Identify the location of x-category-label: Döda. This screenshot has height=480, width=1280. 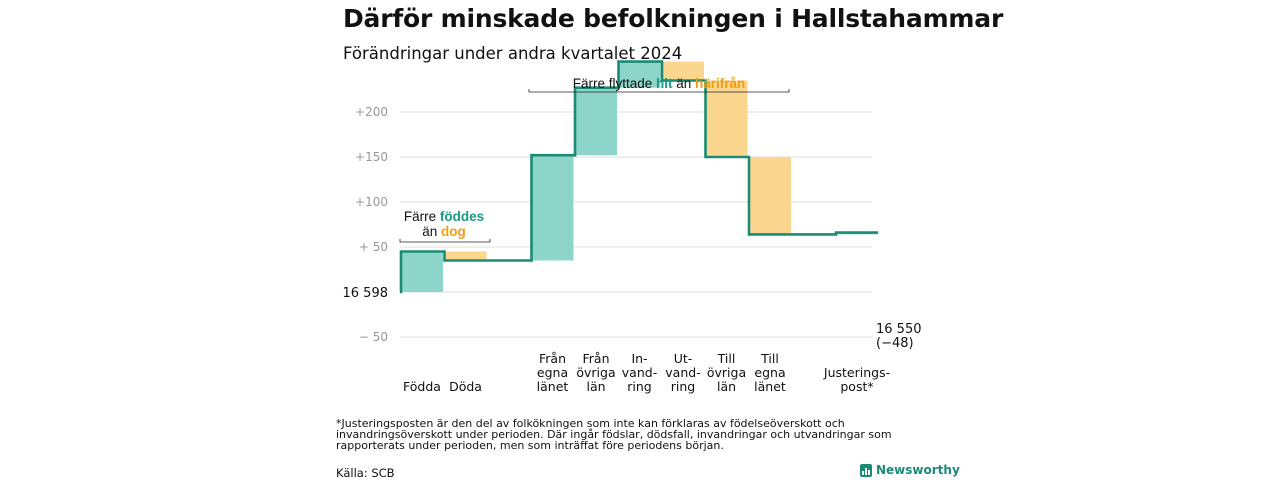
(465, 386).